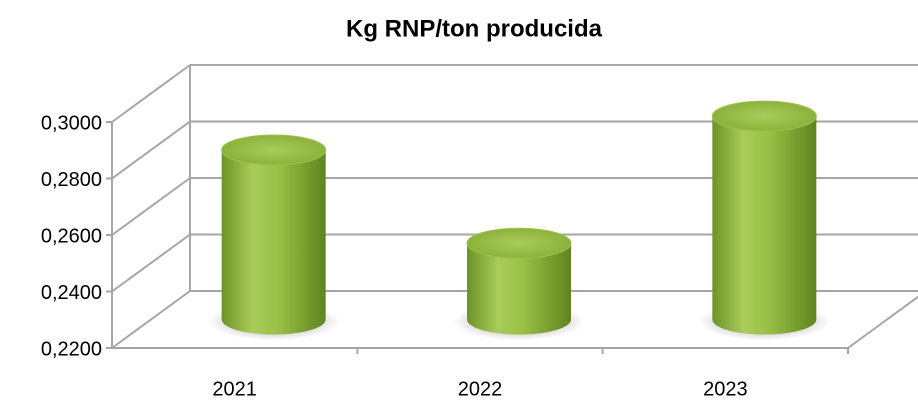 This screenshot has height=403, width=918. Describe the element at coordinates (474, 28) in the screenshot. I see `chart-title: Kg RNP/ton producida` at that location.